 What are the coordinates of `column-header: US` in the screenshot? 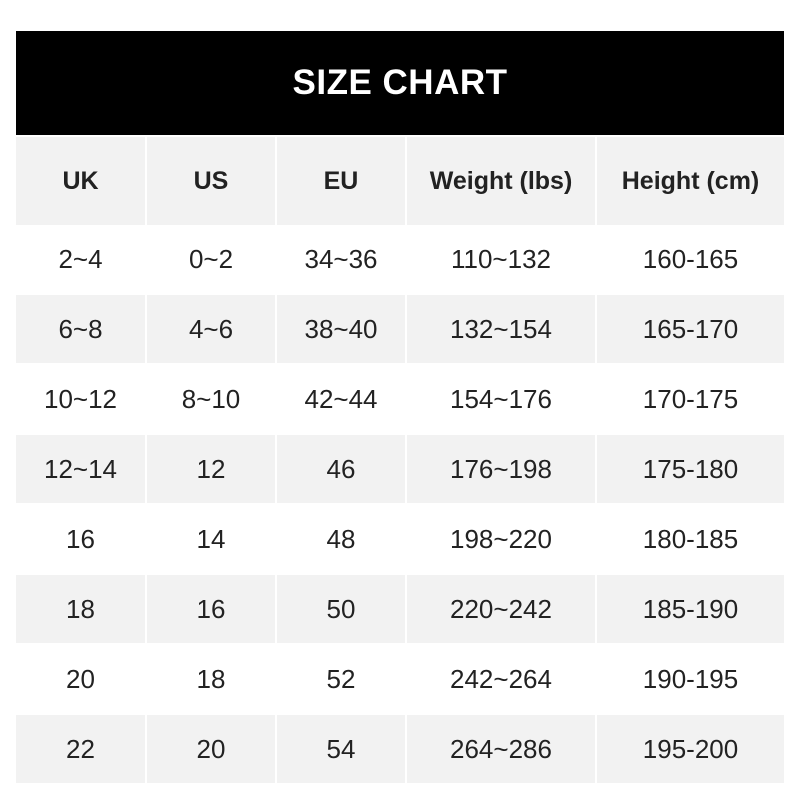 It's located at (211, 181).